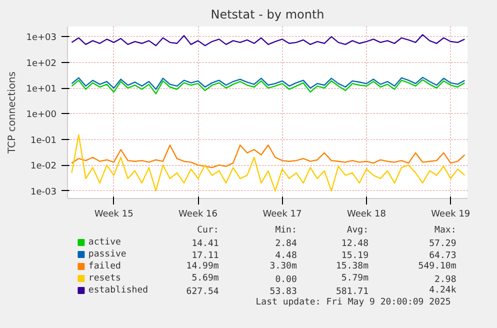 Image resolution: width=497 pixels, height=328 pixels. What do you see at coordinates (208, 231) in the screenshot?
I see `text: Cur:` at bounding box center [208, 231].